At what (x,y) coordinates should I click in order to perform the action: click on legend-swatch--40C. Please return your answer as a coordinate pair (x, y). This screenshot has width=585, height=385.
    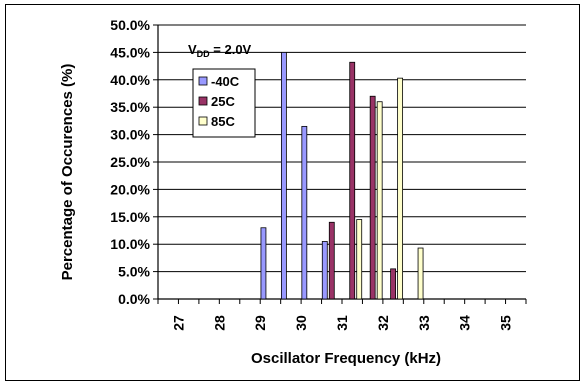
    Looking at the image, I should click on (203, 81).